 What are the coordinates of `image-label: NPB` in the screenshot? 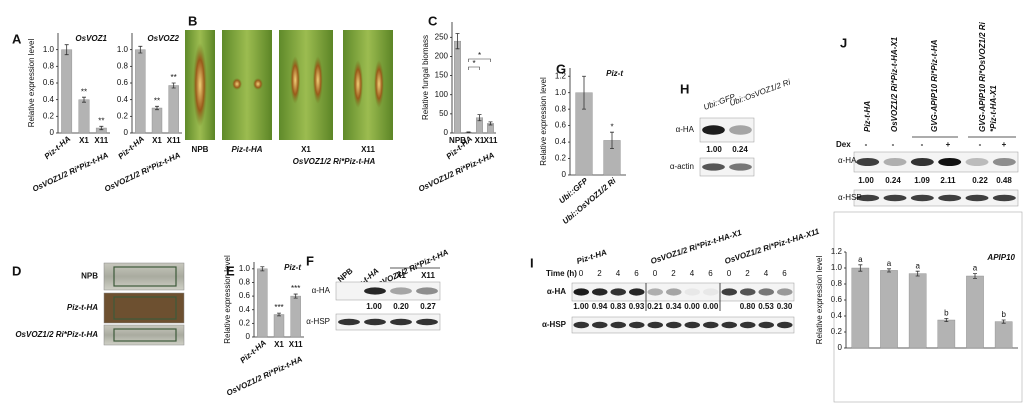 It's located at (89, 276).